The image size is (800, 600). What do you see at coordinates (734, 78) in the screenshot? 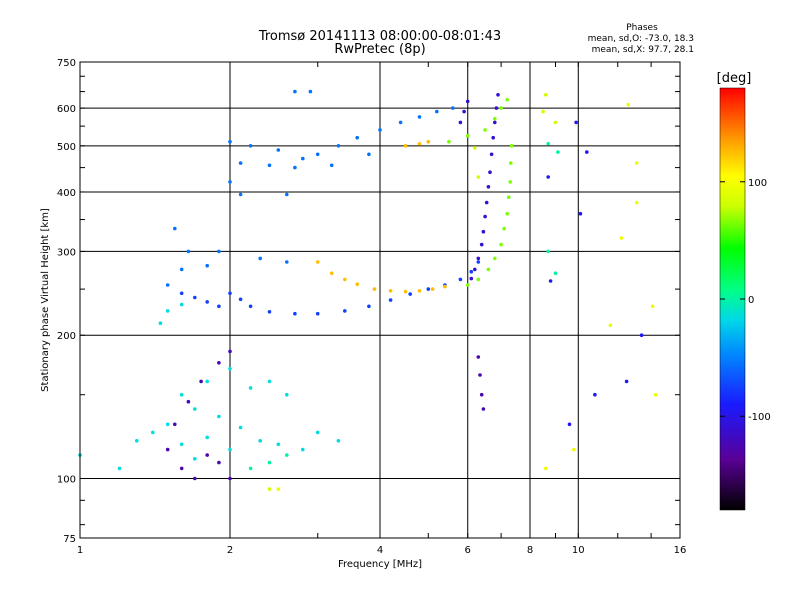
I see `colorbar-label: [deg]` at bounding box center [734, 78].